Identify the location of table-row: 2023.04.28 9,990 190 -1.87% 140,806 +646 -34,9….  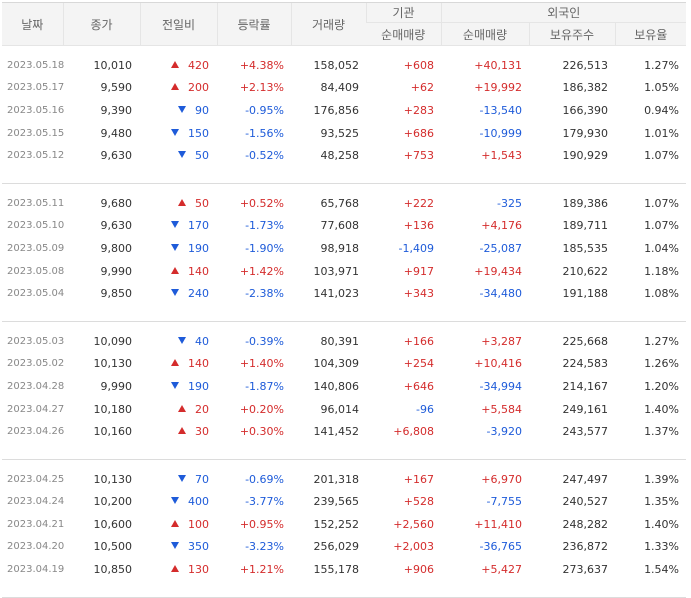
(344, 386).